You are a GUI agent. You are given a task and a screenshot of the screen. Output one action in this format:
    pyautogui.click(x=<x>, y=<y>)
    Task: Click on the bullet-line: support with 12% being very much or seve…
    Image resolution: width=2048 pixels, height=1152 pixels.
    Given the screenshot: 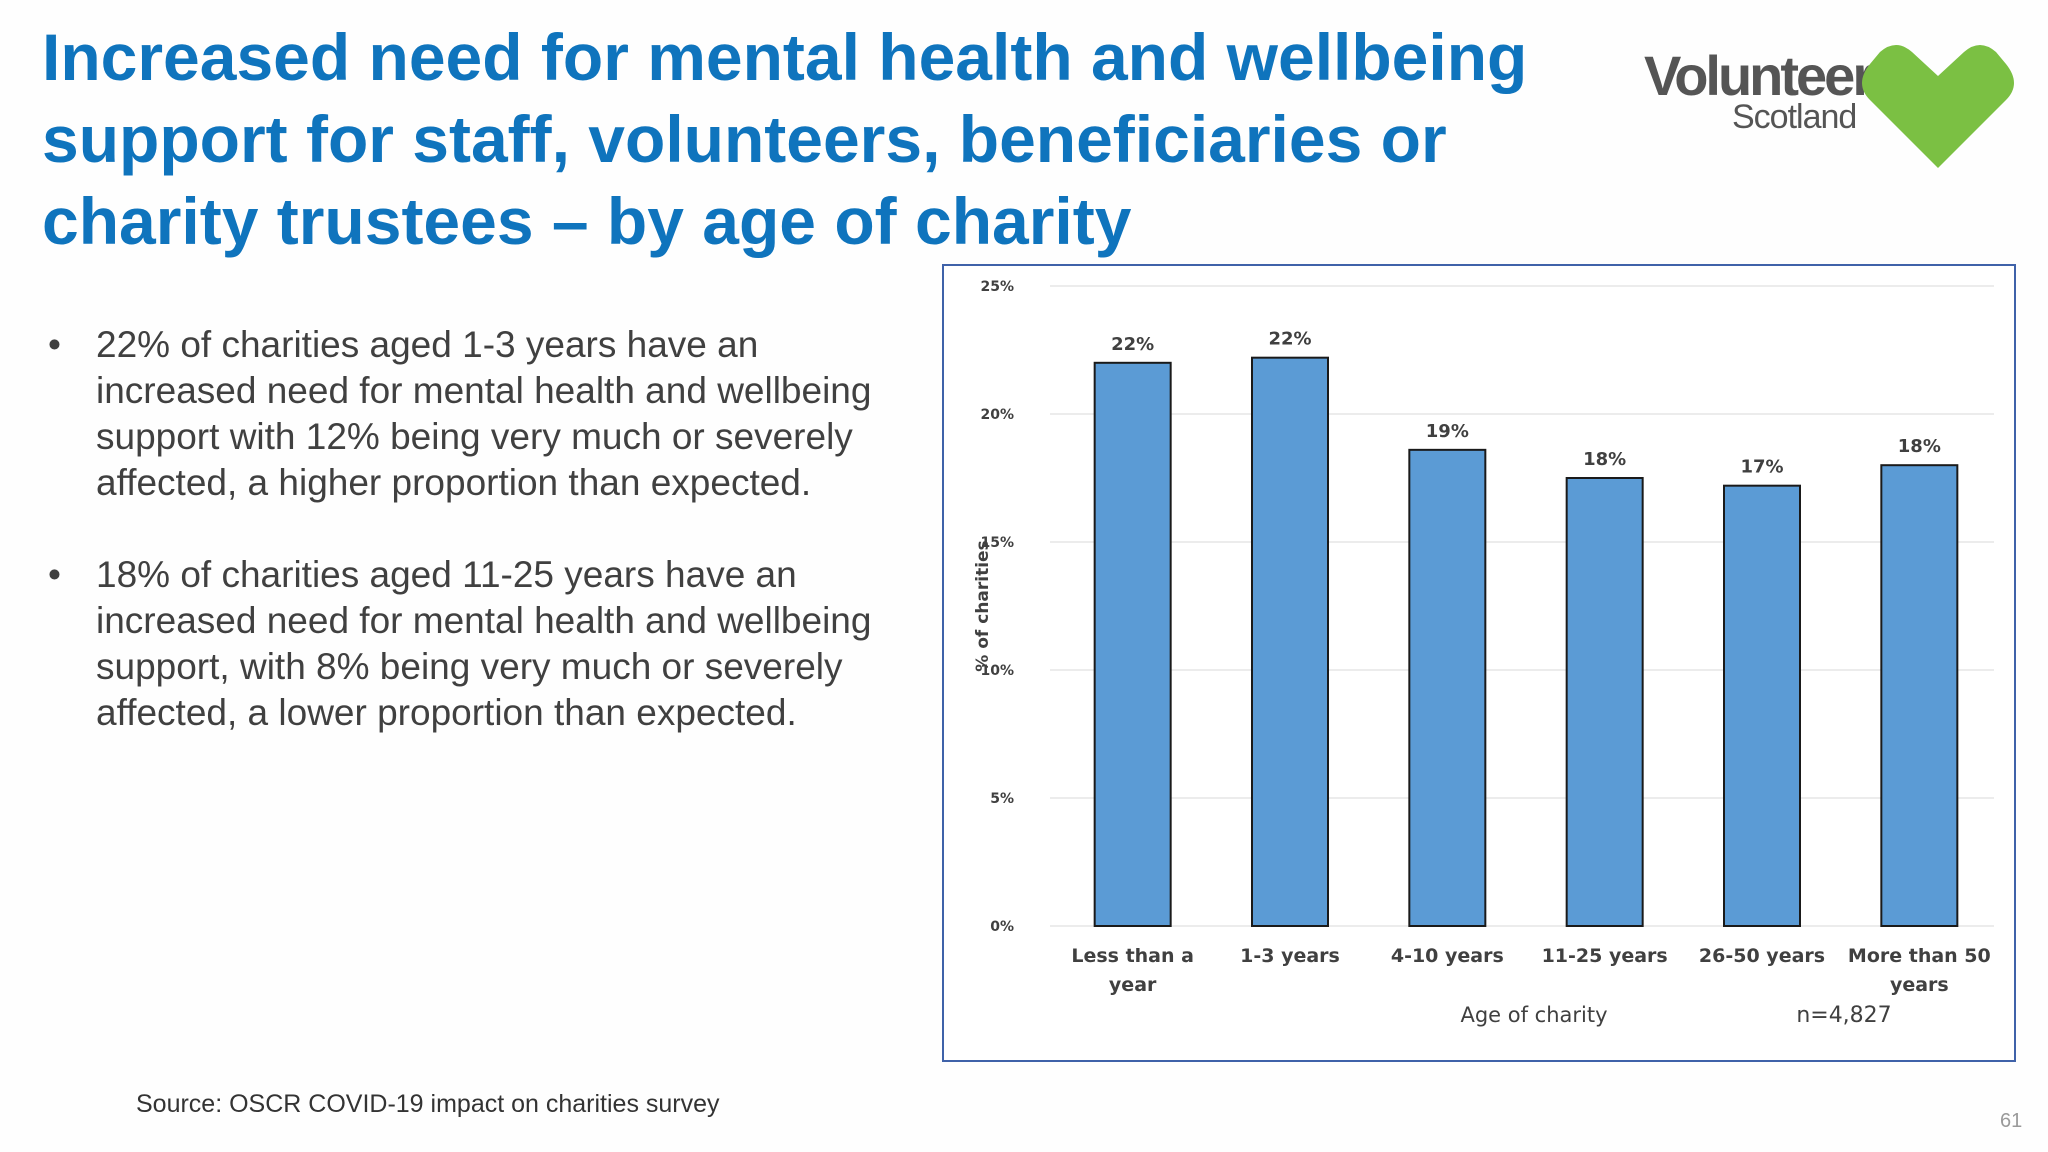 What is the action you would take?
    pyautogui.click(x=474, y=436)
    